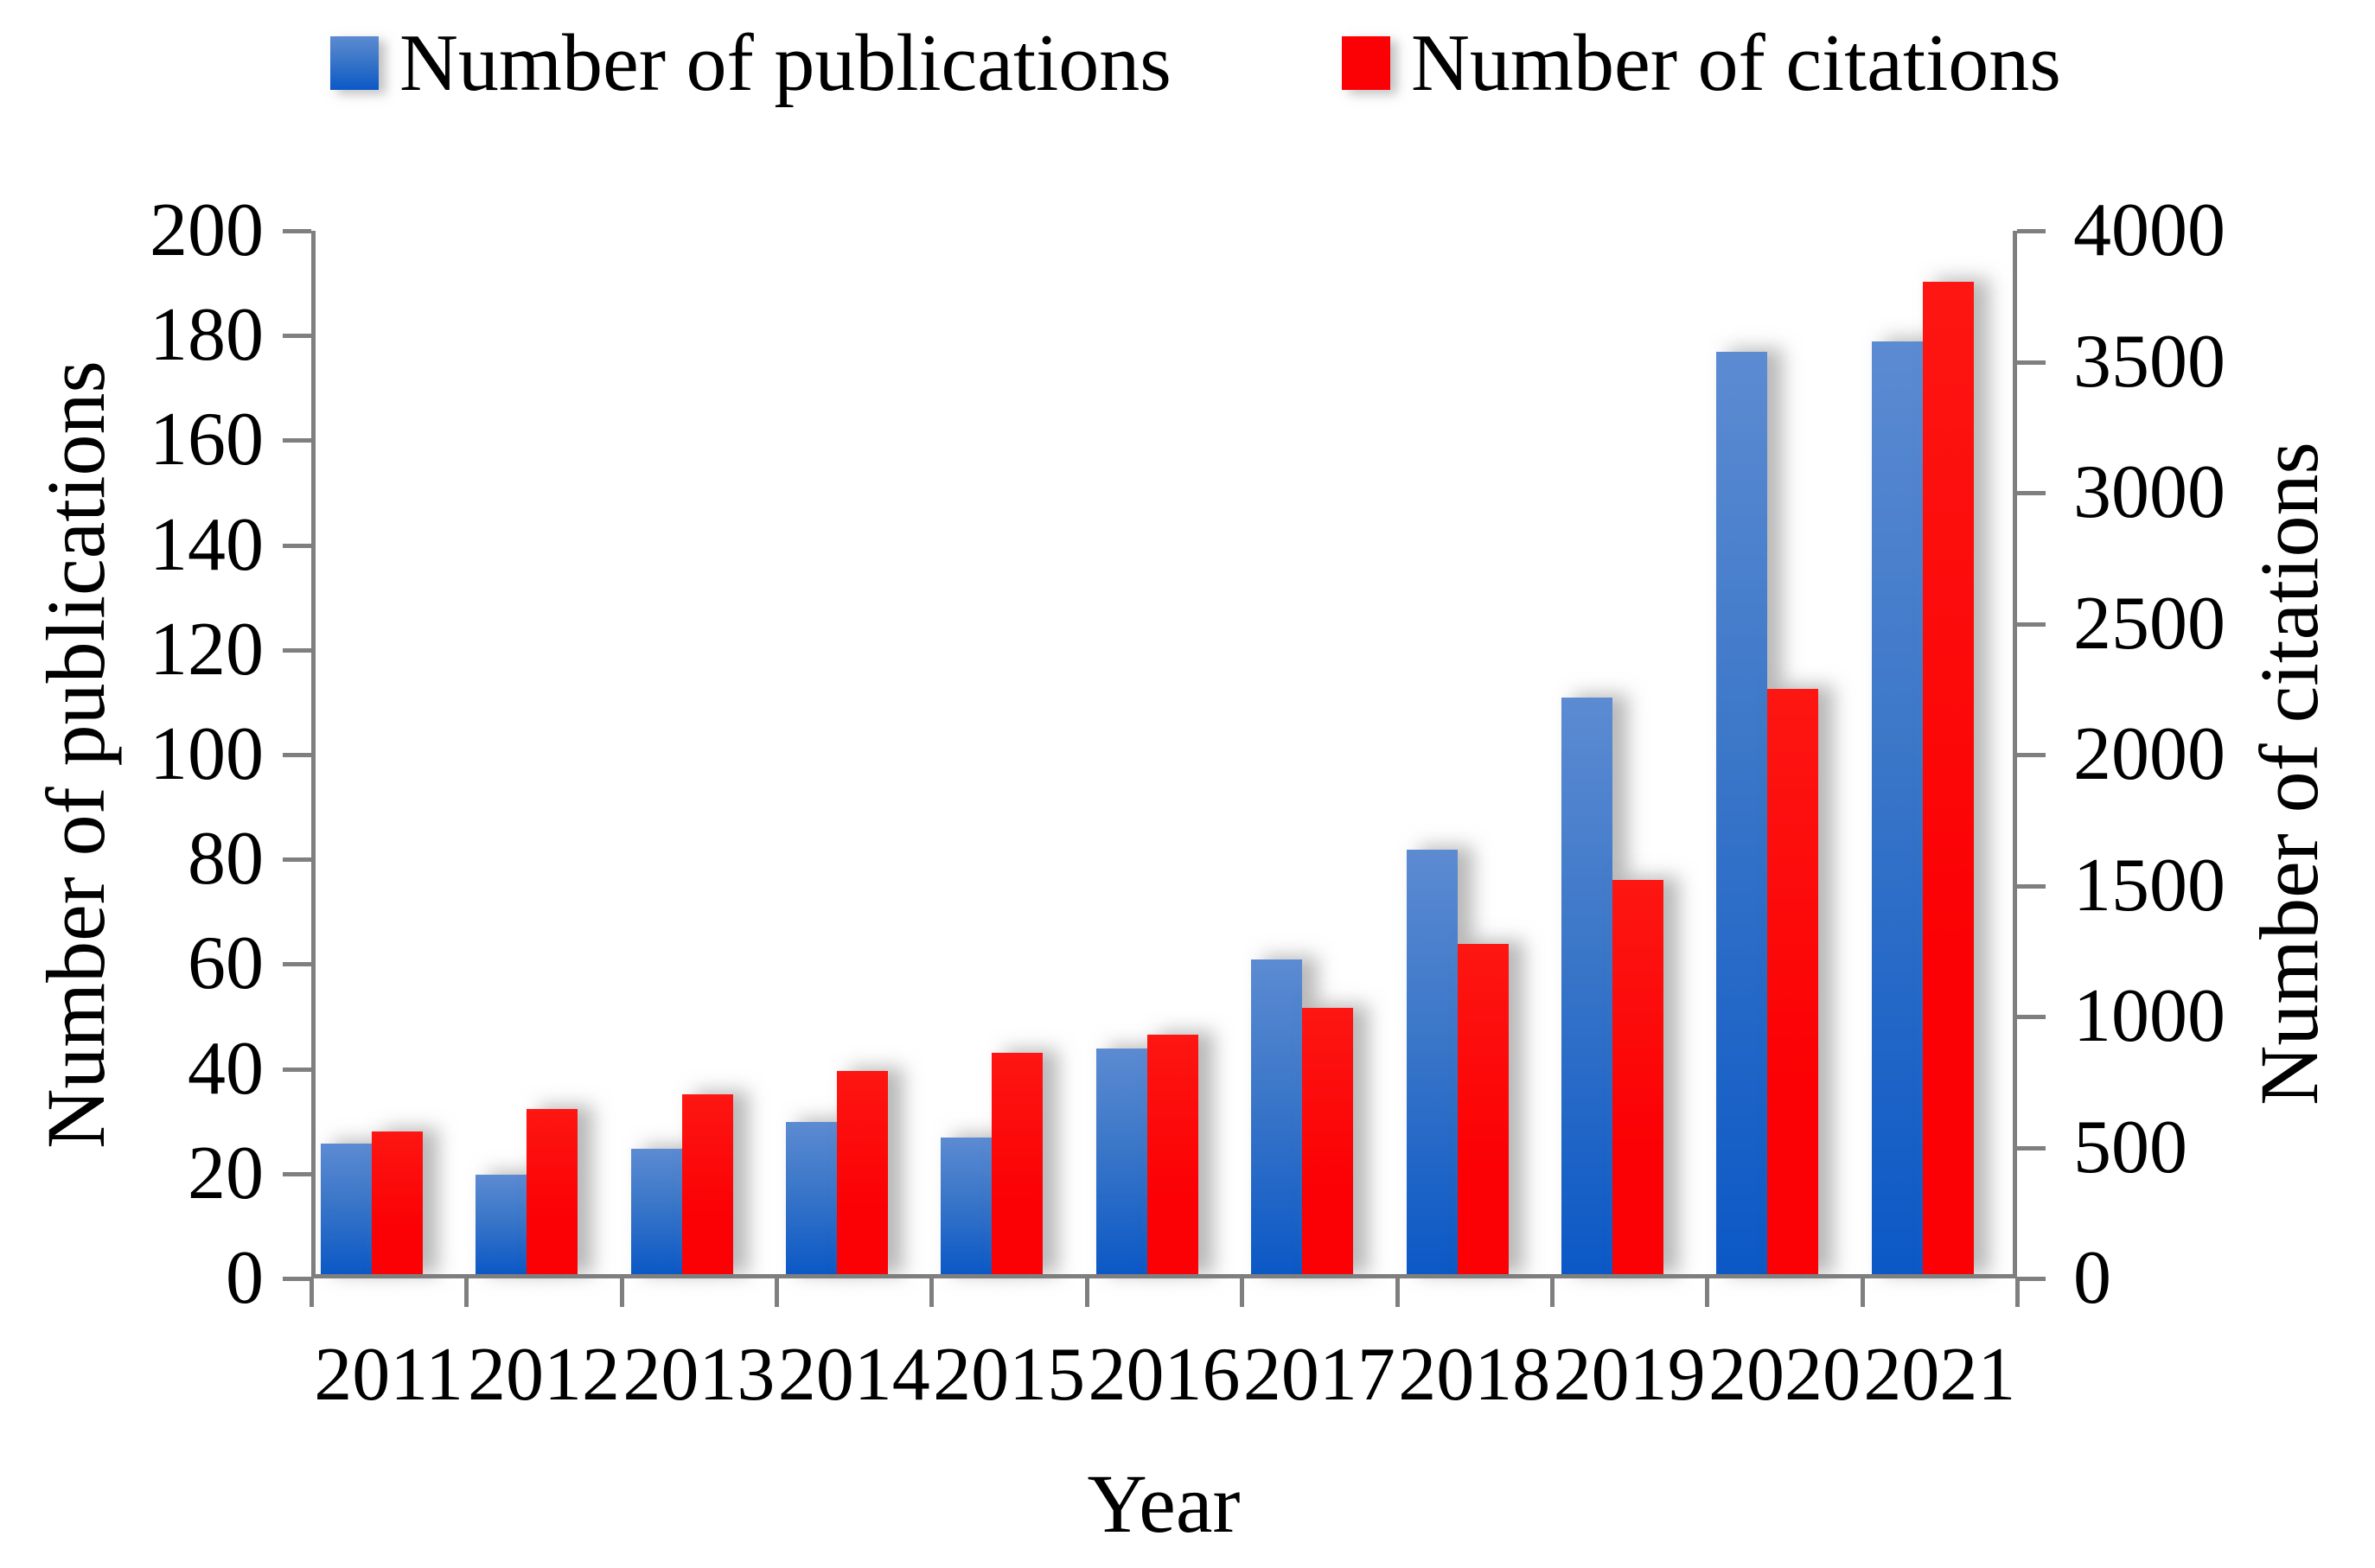  What do you see at coordinates (2149, 230) in the screenshot?
I see `right-axis-tick-label: 4000` at bounding box center [2149, 230].